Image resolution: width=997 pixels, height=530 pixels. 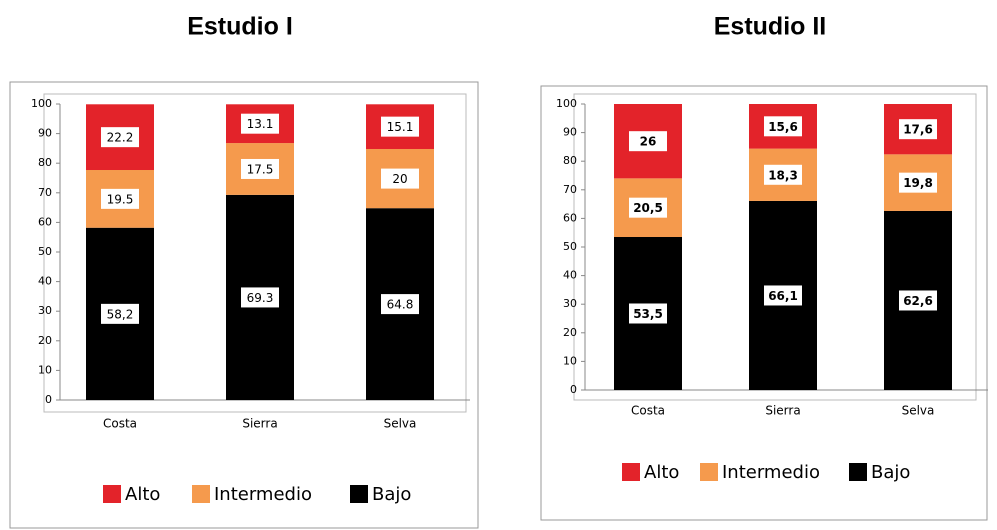 I want to click on data-label: 58,2, so click(x=120, y=314).